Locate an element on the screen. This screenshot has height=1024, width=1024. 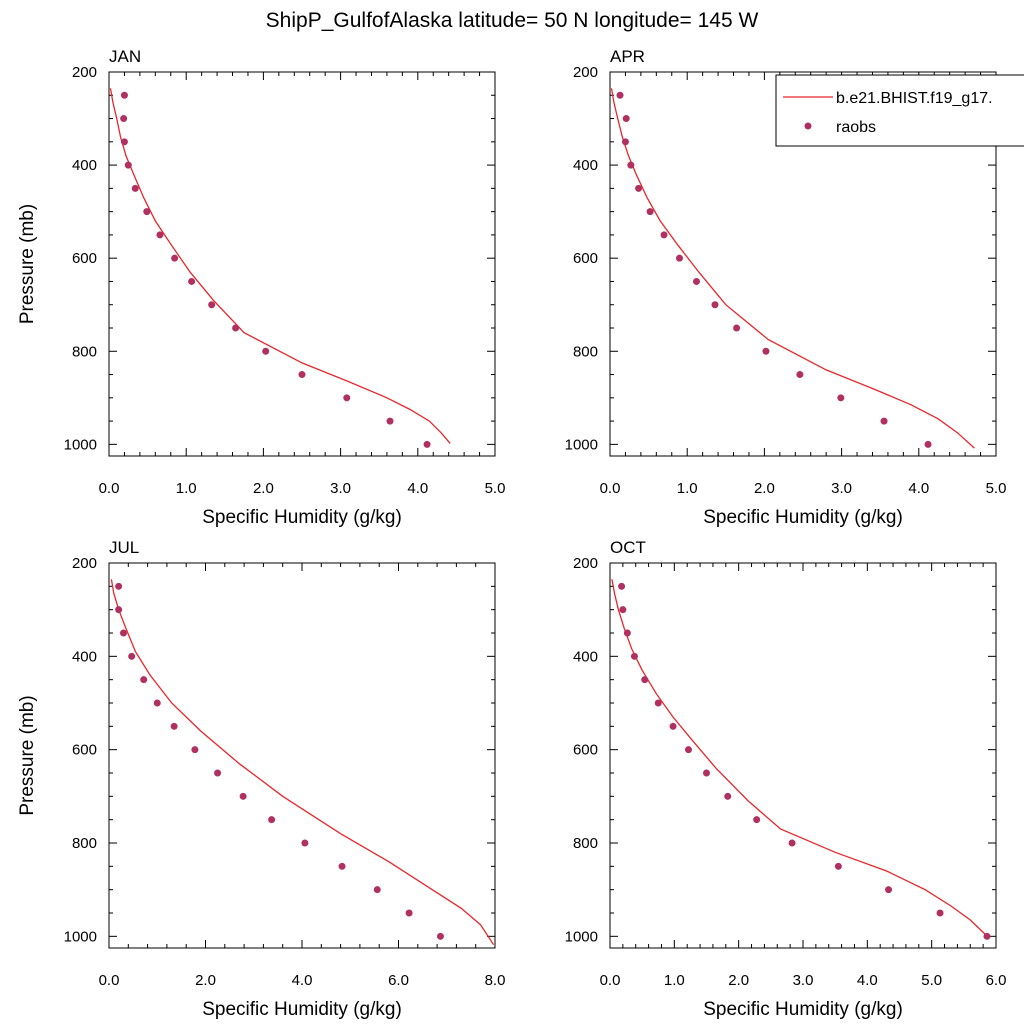
legend: b.e21.BHIST.f19_g17. raobs is located at coordinates (899, 110).